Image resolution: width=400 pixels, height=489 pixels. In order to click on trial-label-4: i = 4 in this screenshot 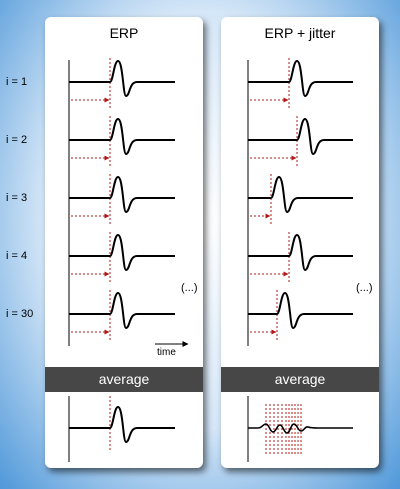, I will do `click(17, 256)`.